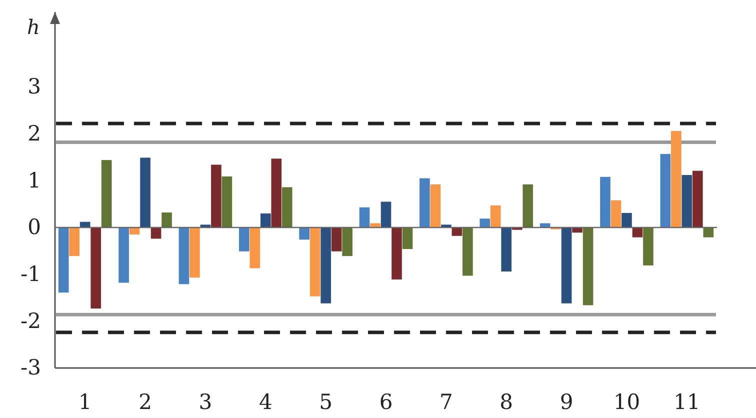 Image resolution: width=756 pixels, height=418 pixels. I want to click on x-tick-label: 6, so click(386, 402).